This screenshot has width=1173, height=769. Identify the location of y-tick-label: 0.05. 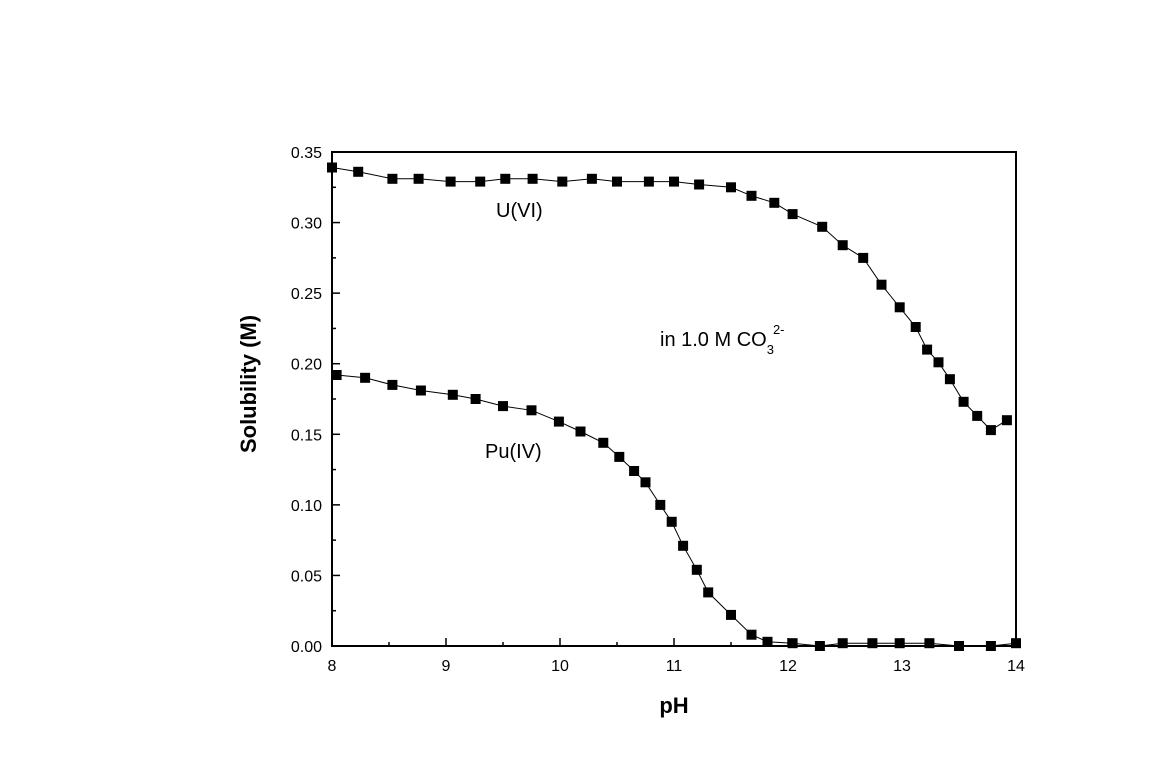
(306, 576).